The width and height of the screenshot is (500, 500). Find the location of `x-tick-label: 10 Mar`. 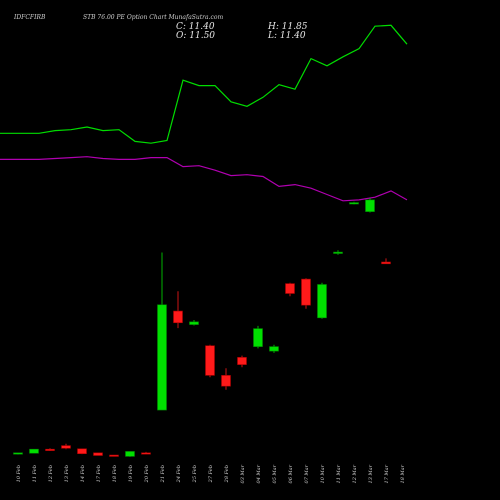

x-tick-label: 10 Mar is located at coordinates (323, 473).